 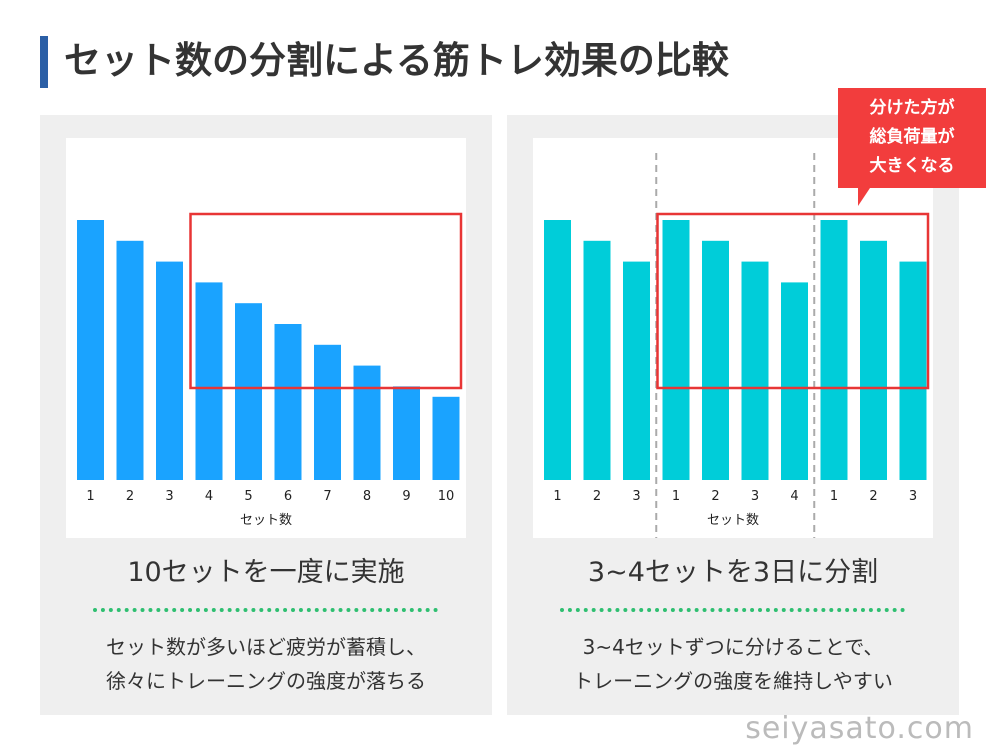 What do you see at coordinates (912, 166) in the screenshot?
I see `callout-line-3: 大きくなる` at bounding box center [912, 166].